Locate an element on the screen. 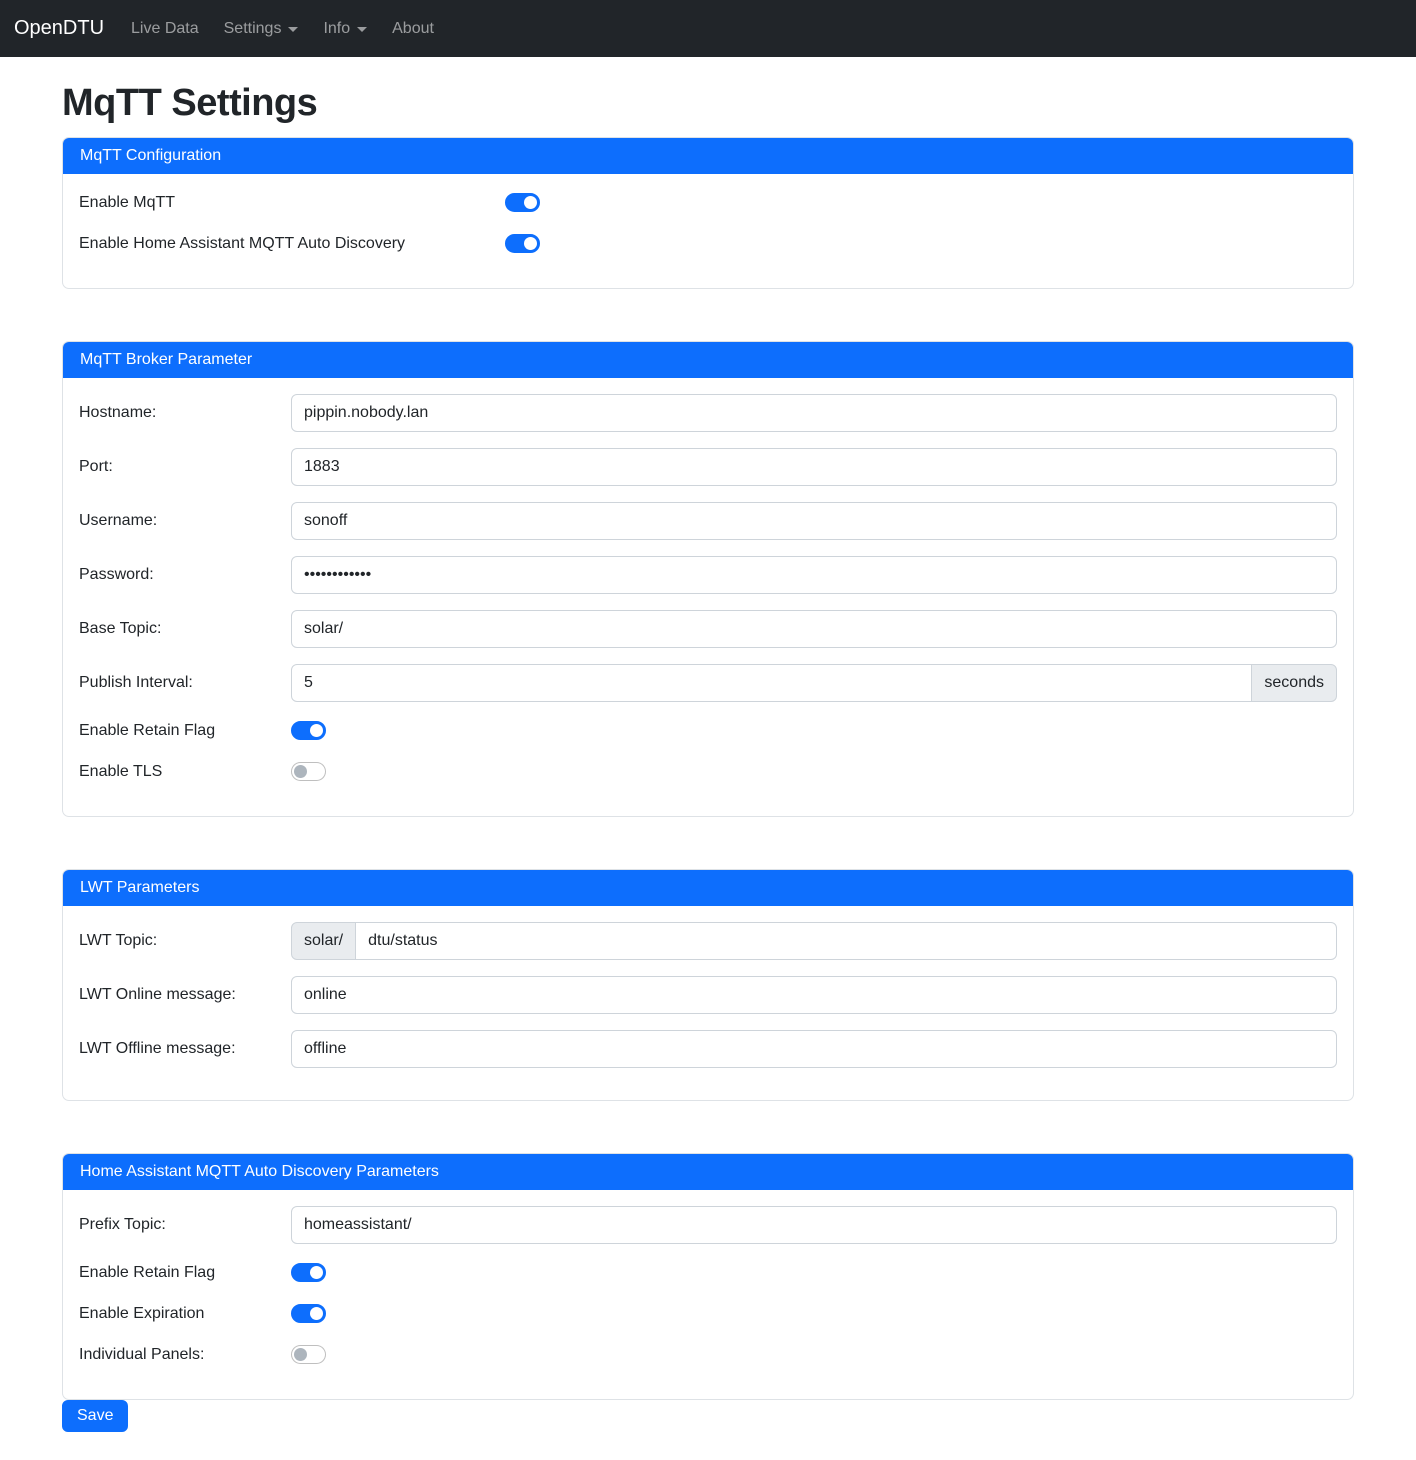 The width and height of the screenshot is (1416, 1460). password-label: Password: is located at coordinates (116, 574).